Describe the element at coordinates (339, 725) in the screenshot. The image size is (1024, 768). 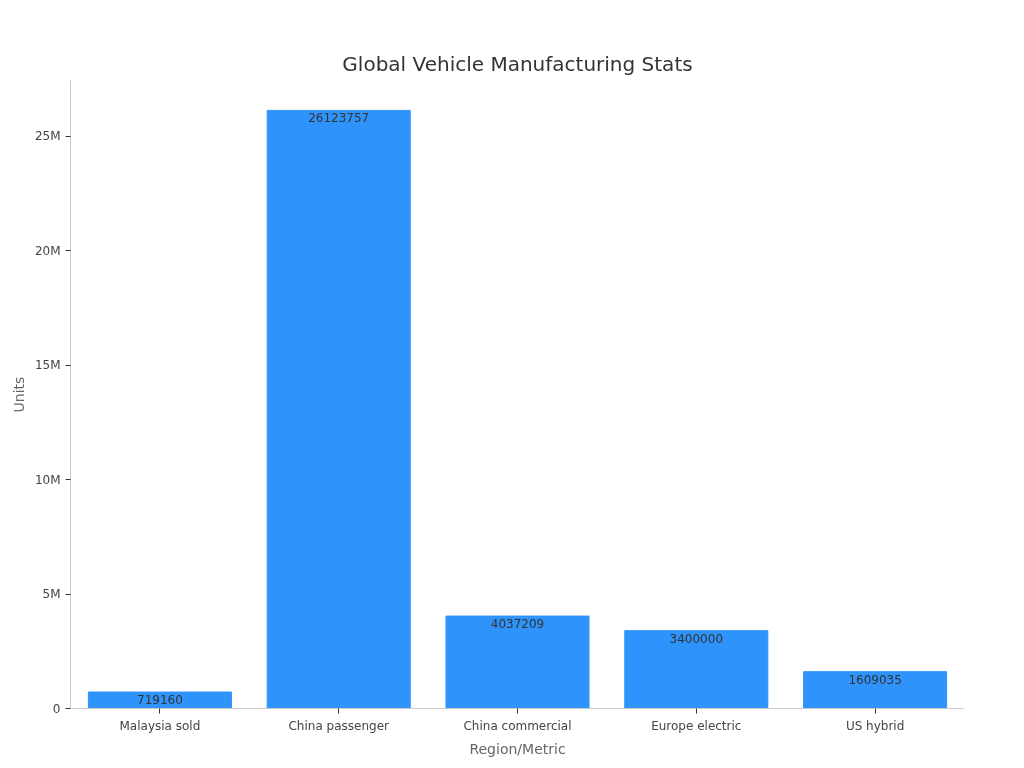
I see `x-tick-label: China passenger` at that location.